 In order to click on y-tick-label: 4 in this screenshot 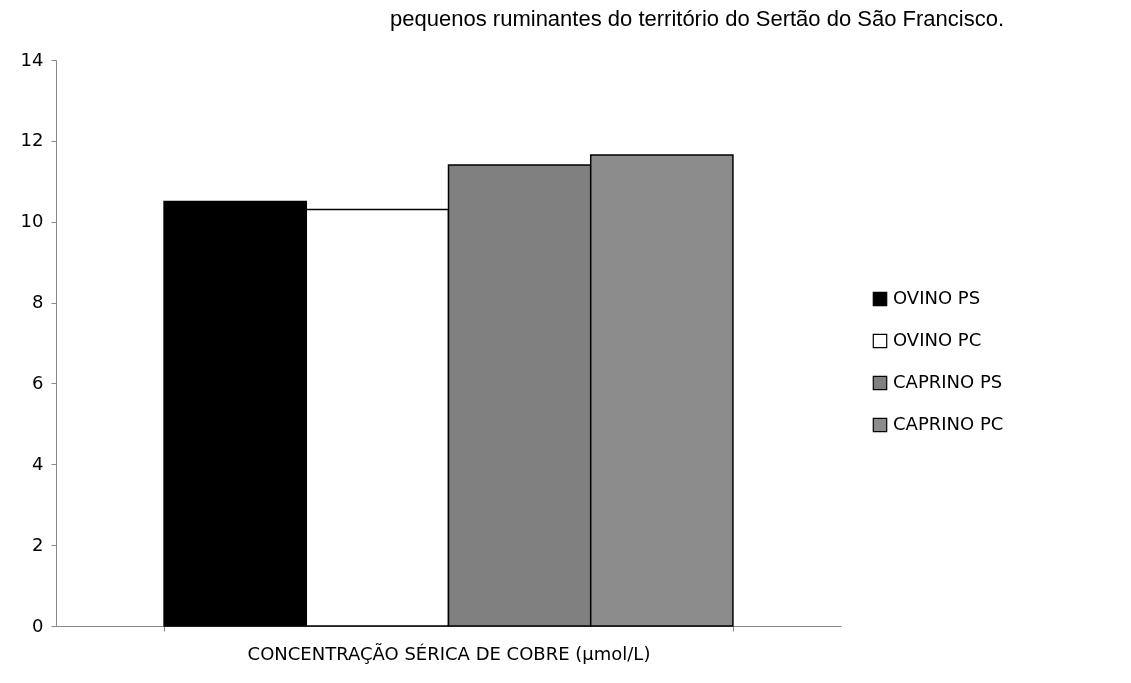, I will do `click(38, 463)`.